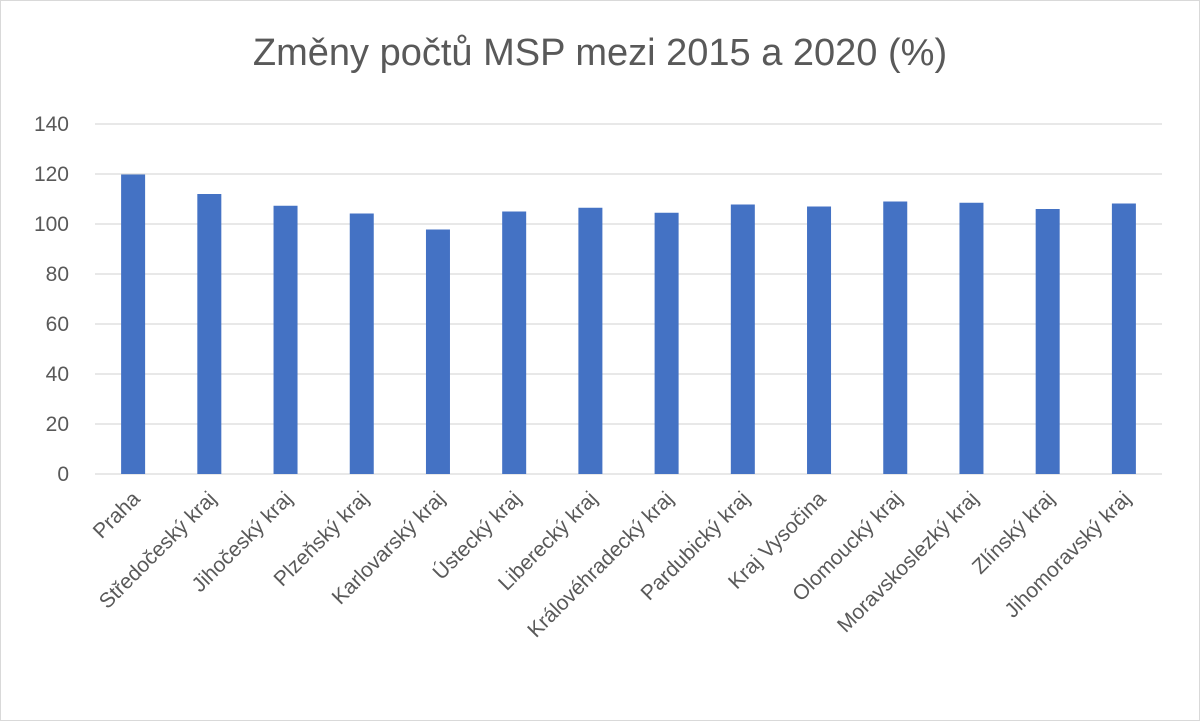  Describe the element at coordinates (57, 424) in the screenshot. I see `y-tick-label: 20` at that location.